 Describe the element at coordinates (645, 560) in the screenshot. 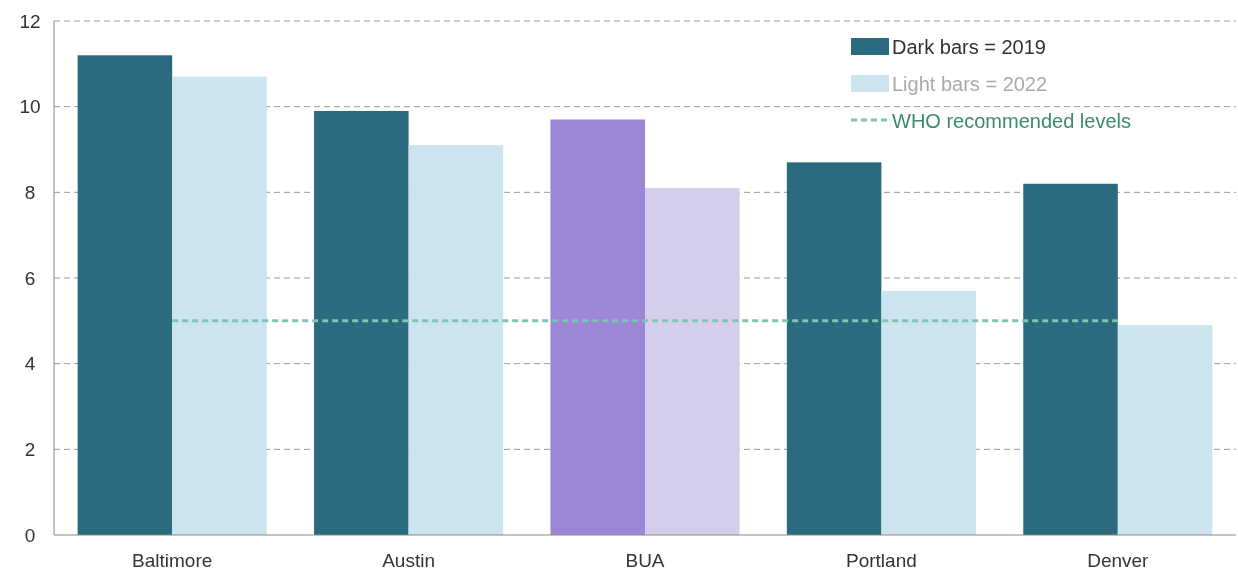

I see `x-tick-label: BUA` at that location.